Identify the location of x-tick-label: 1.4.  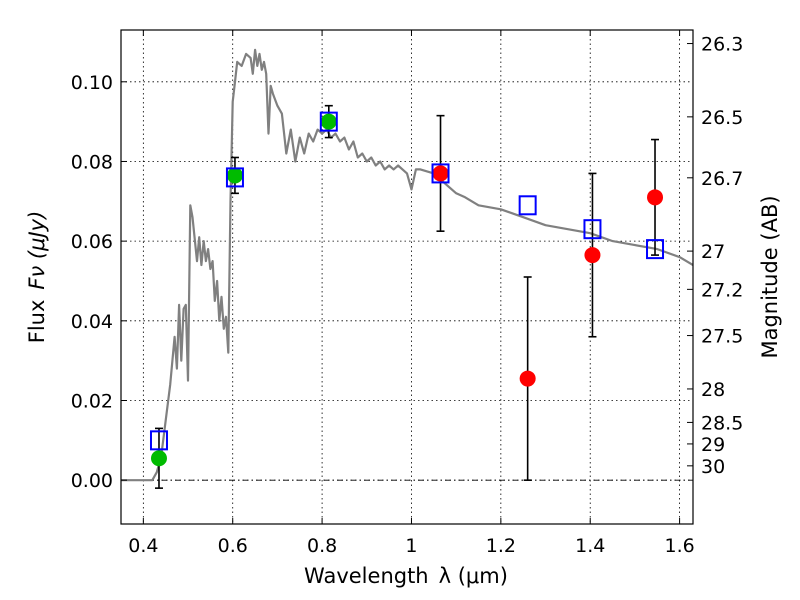
(590, 546).